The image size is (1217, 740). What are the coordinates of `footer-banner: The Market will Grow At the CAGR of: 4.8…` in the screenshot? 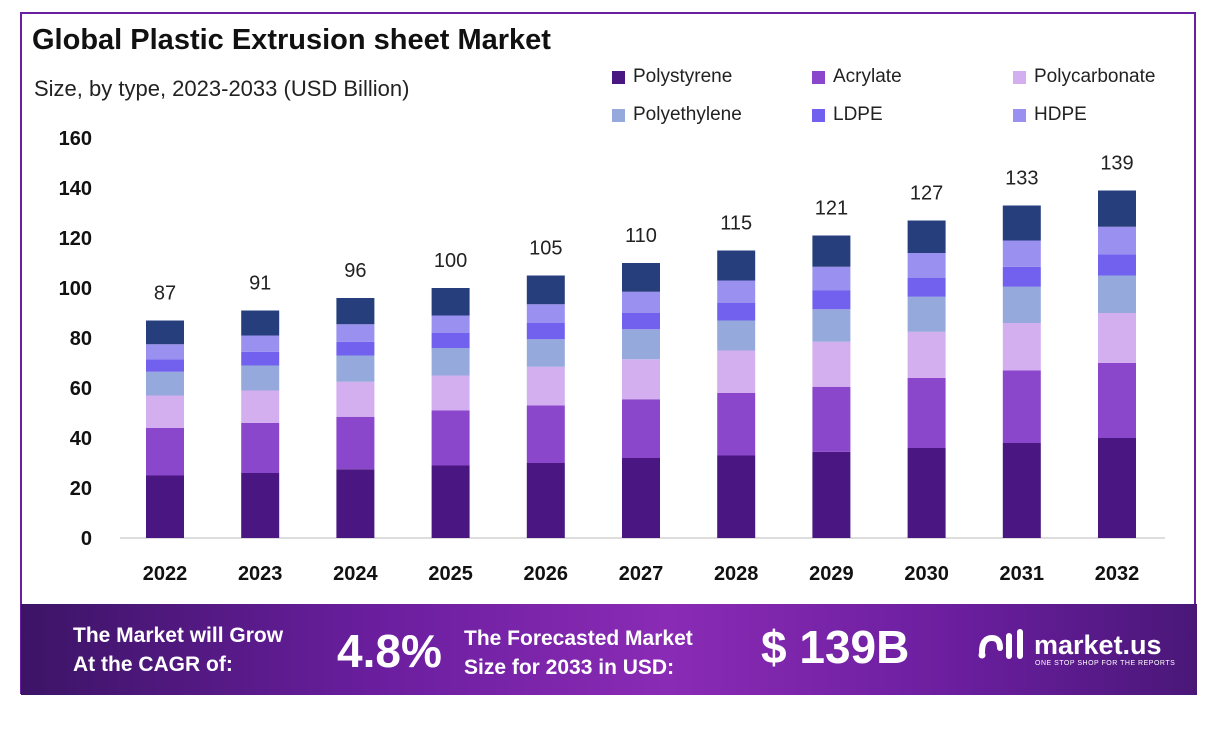 It's located at (609, 649).